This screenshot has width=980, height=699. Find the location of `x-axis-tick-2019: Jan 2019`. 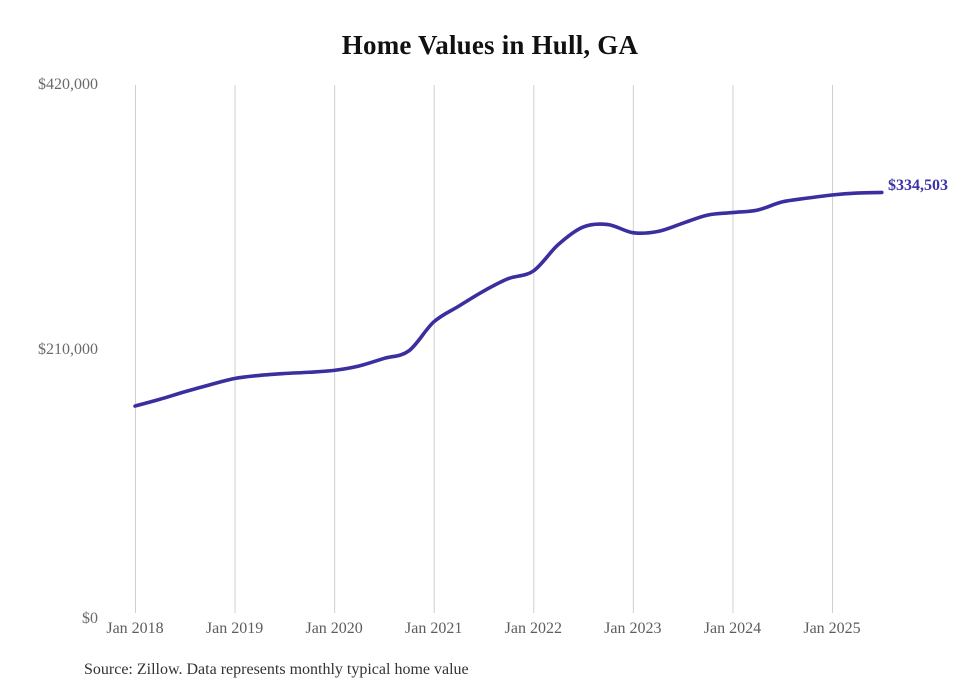

x-axis-tick-2019: Jan 2019 is located at coordinates (234, 628).